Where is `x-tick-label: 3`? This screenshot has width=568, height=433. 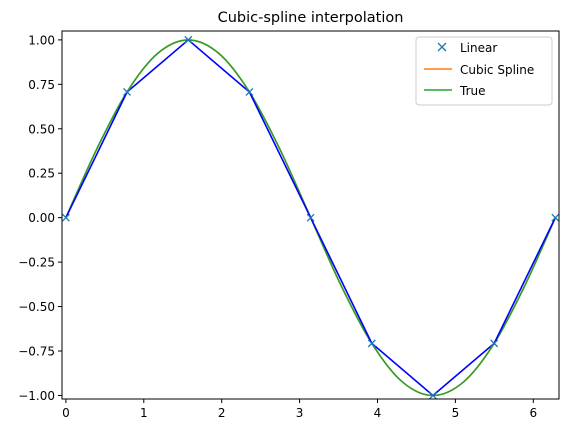 x-tick-label: 3 is located at coordinates (300, 413).